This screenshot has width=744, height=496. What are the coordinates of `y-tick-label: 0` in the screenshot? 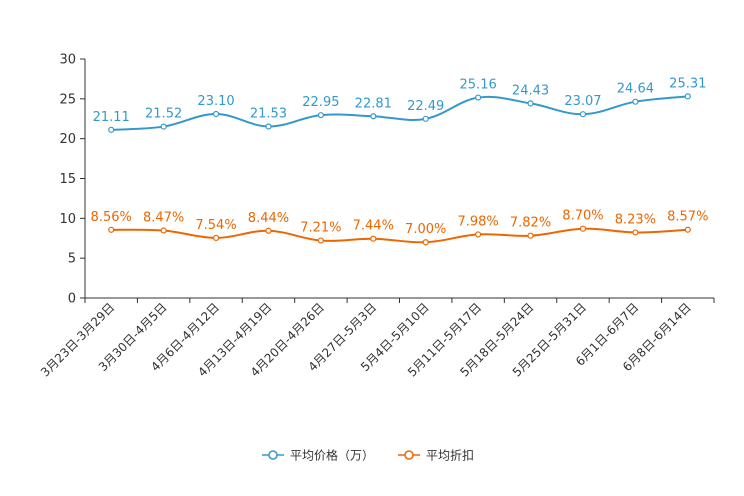 It's located at (72, 299).